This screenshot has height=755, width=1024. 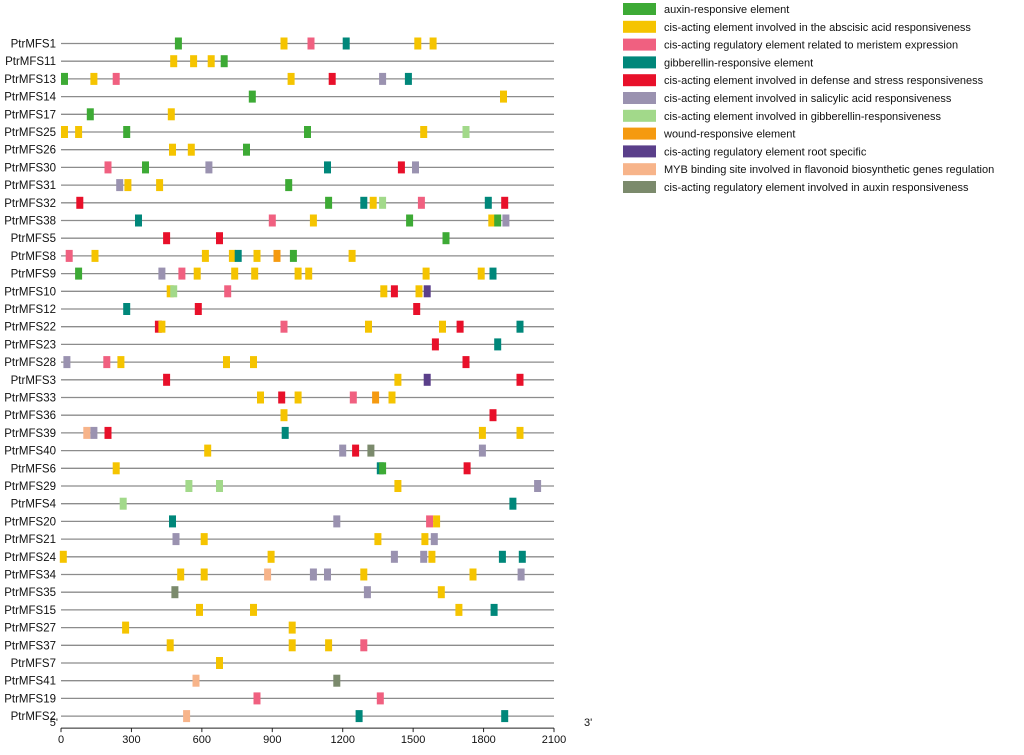 I want to click on gene-row: PtrMFS26, so click(x=279, y=150).